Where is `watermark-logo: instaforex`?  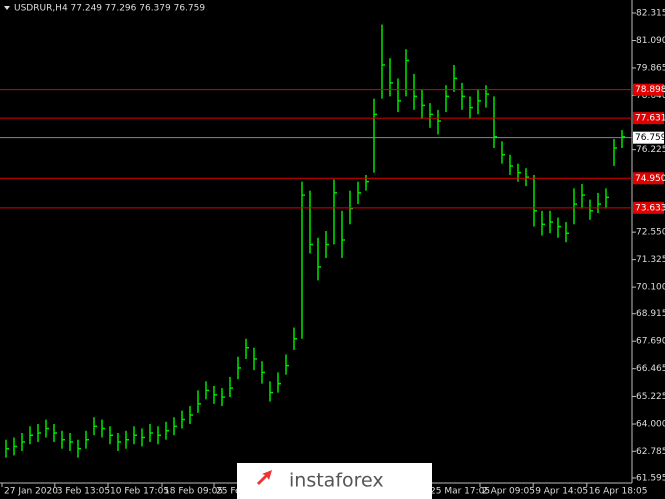
watermark-logo: instaforex is located at coordinates (320, 481).